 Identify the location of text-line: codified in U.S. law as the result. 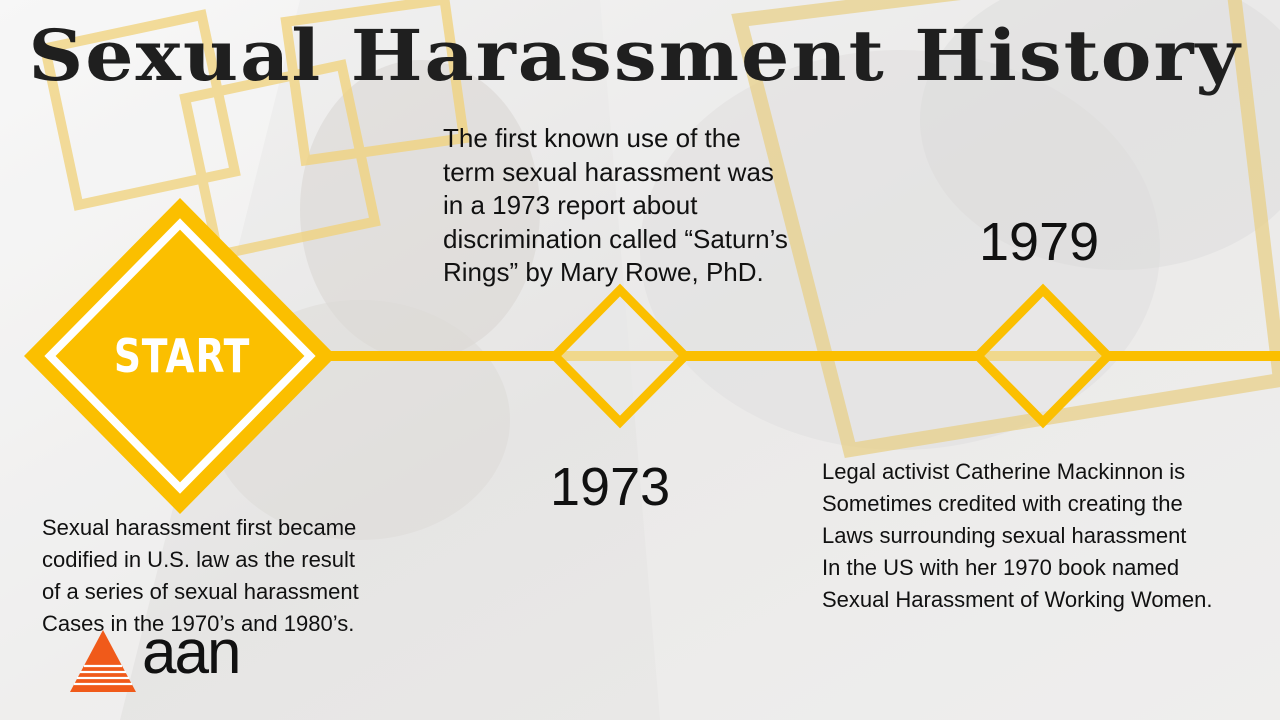
(199, 559).